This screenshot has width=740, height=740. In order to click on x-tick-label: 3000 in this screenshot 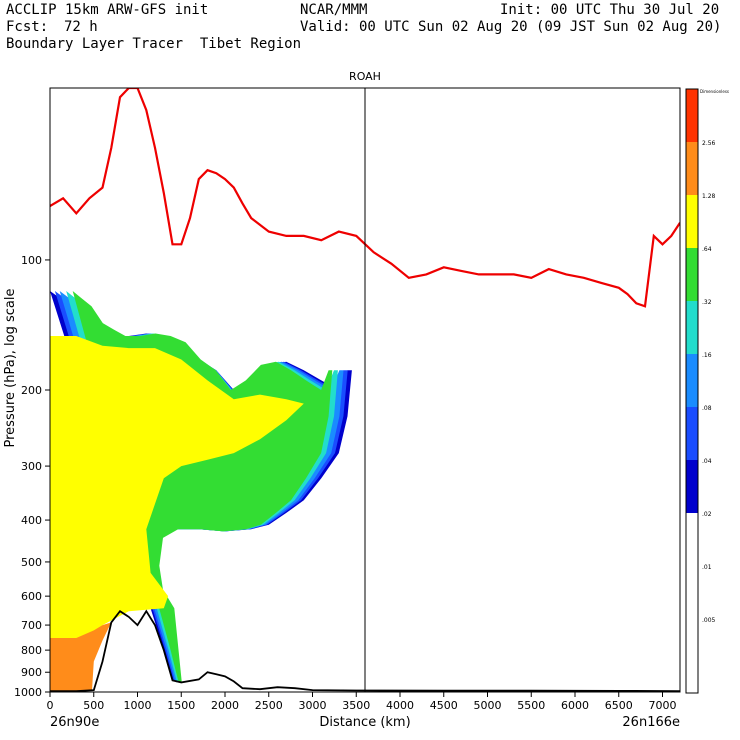, I will do `click(313, 705)`.